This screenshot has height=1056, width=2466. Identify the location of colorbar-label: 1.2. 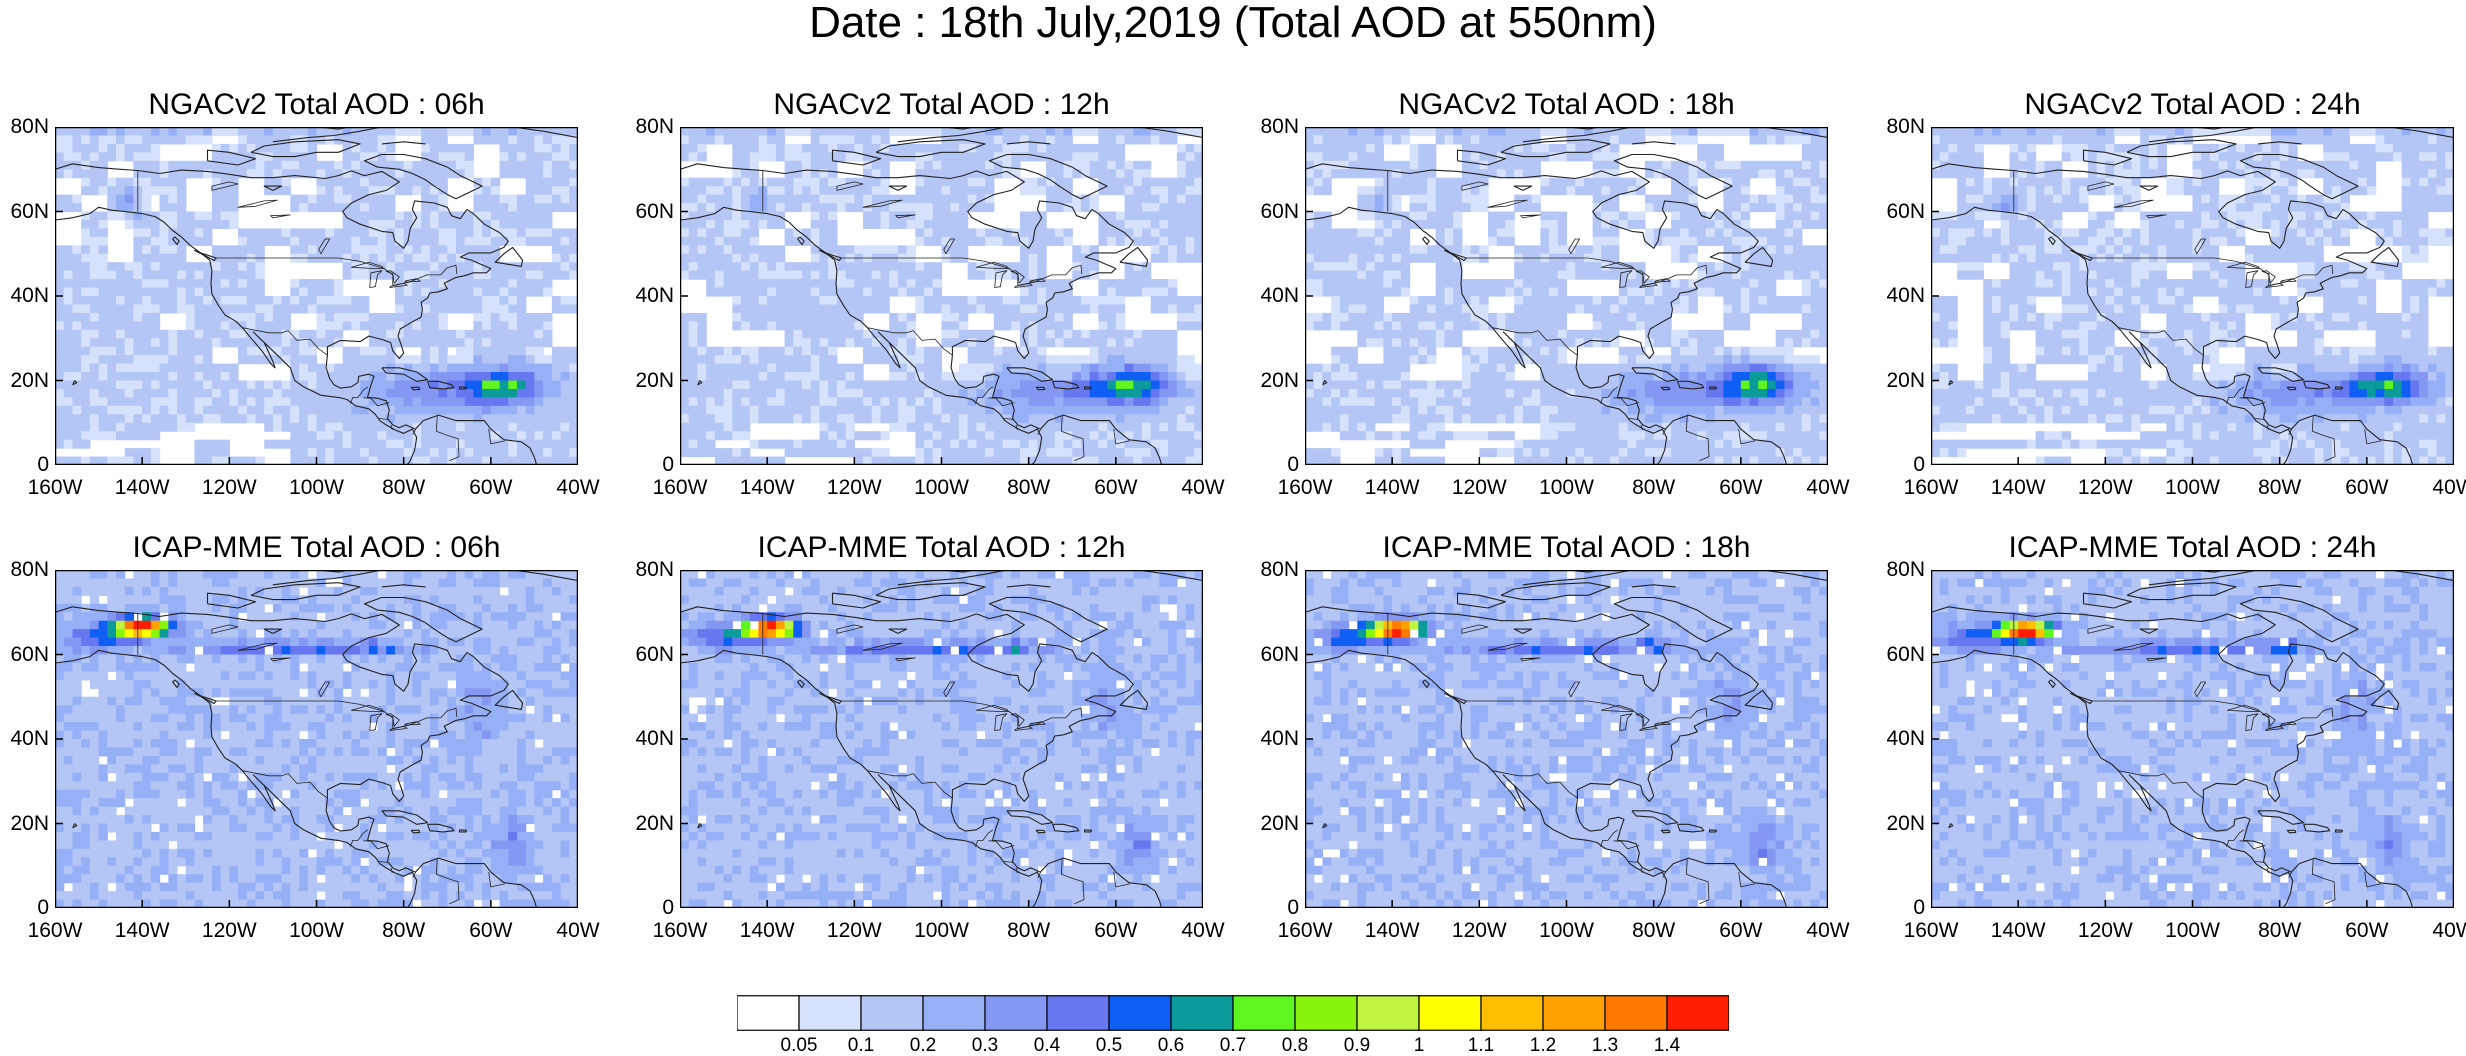
(1543, 1045).